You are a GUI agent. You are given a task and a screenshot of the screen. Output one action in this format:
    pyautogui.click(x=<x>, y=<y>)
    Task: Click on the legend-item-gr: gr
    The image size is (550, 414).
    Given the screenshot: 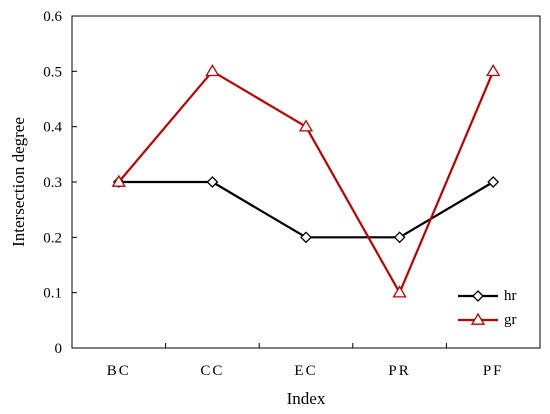 What is the action you would take?
    pyautogui.click(x=487, y=320)
    